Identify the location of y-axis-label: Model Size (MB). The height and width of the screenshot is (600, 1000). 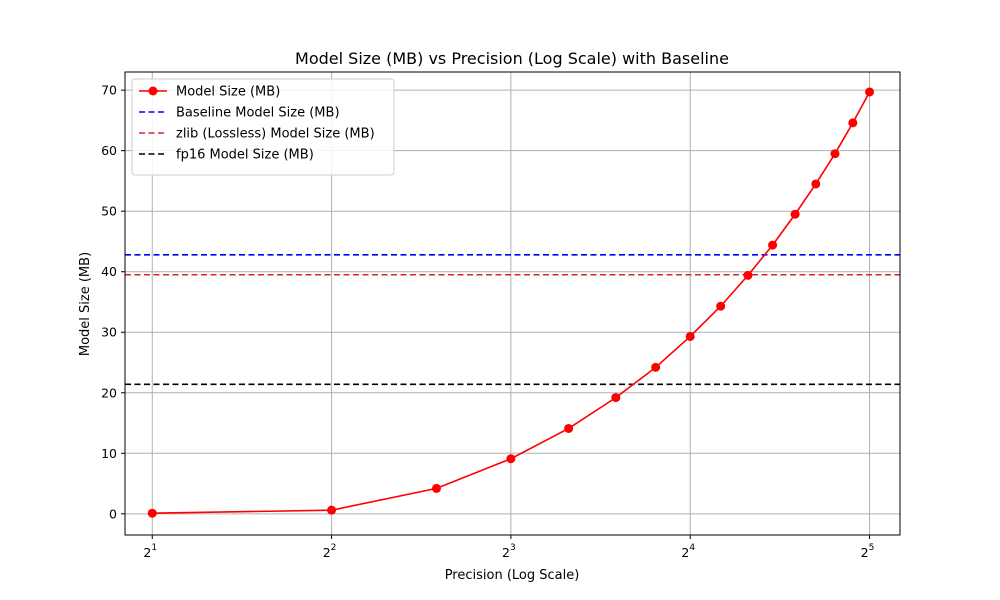
(85, 304).